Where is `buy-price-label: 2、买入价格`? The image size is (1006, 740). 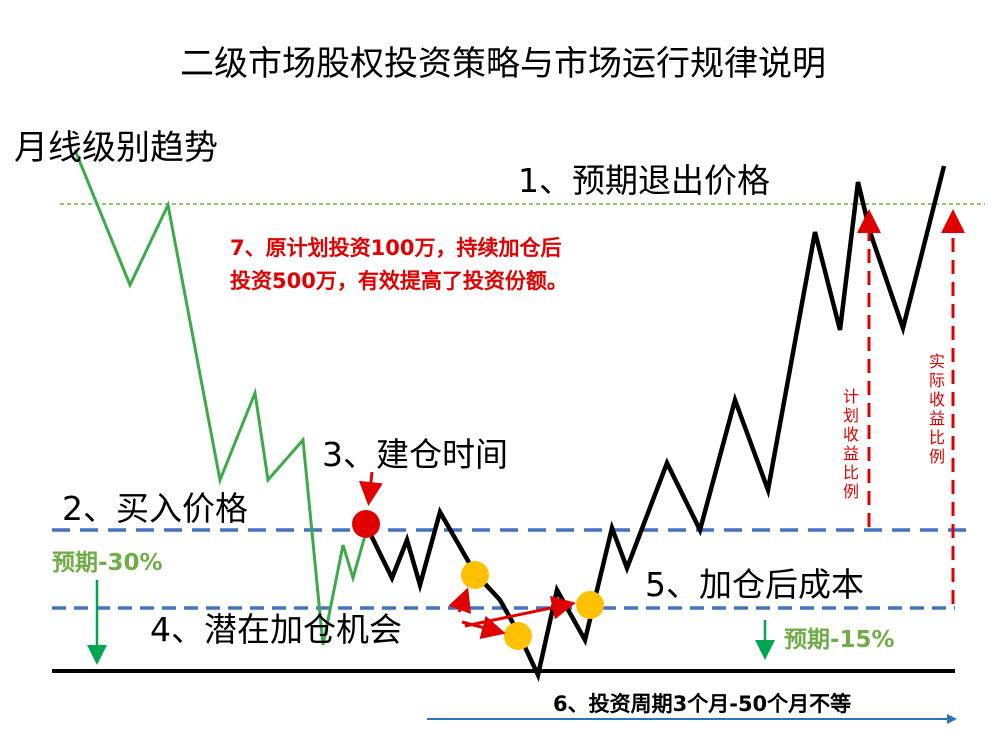 buy-price-label: 2、买入价格 is located at coordinates (155, 508).